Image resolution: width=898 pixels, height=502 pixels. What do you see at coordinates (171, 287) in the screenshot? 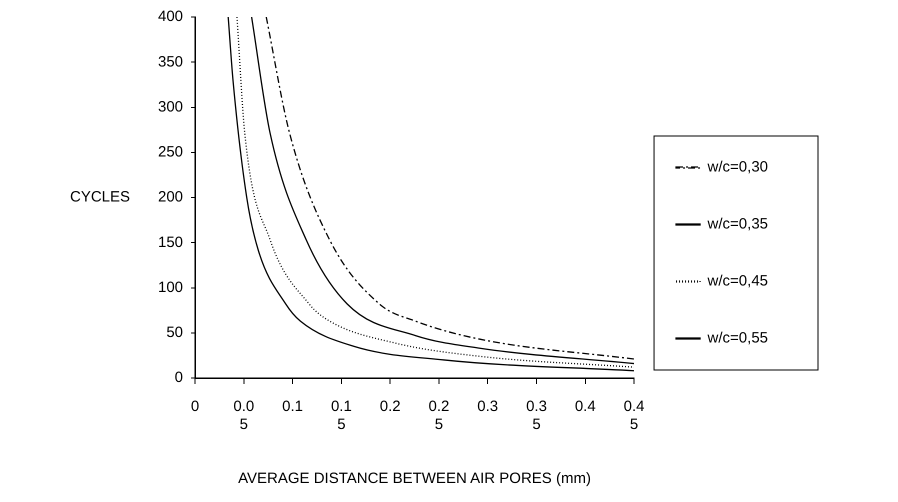
I see `y-tick-label: 100` at bounding box center [171, 287].